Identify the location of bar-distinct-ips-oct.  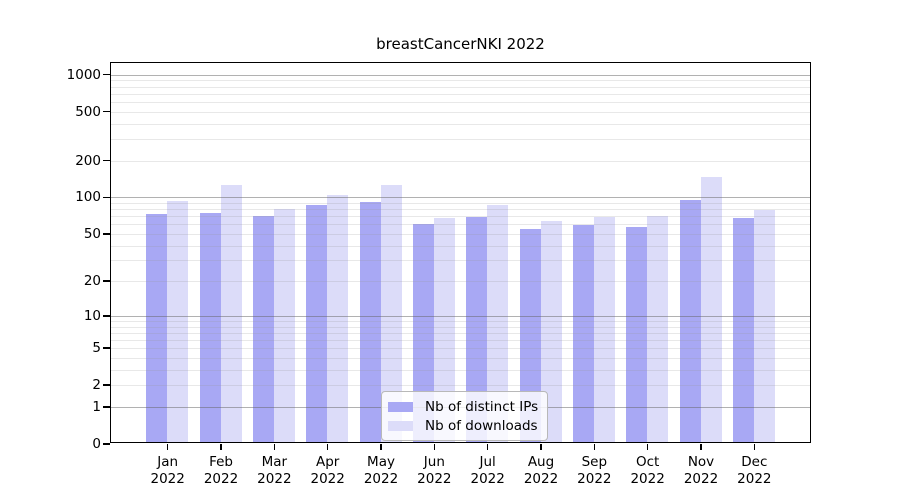
(637, 334).